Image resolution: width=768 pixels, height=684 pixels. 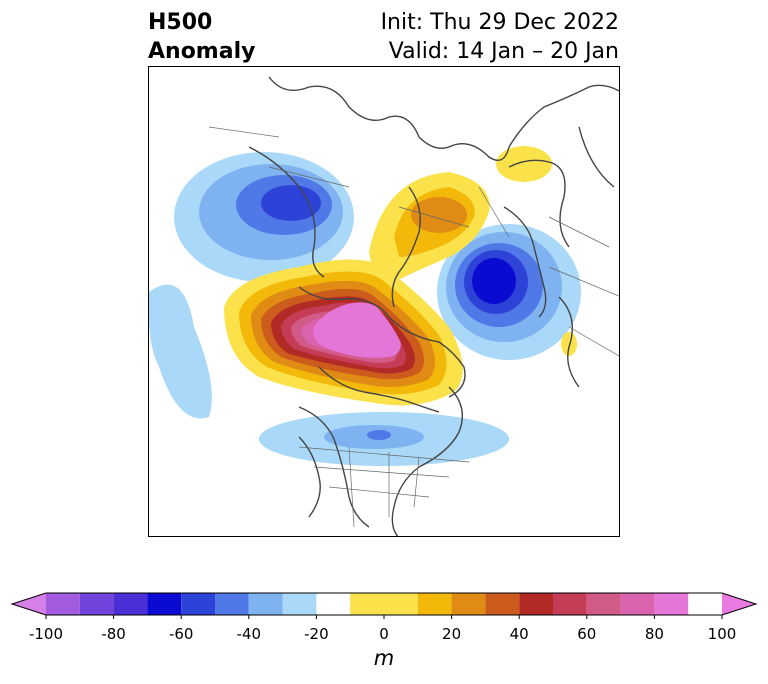 What do you see at coordinates (509, 292) in the screenshot?
I see `negative-anomaly-europe-atlantic` at bounding box center [509, 292].